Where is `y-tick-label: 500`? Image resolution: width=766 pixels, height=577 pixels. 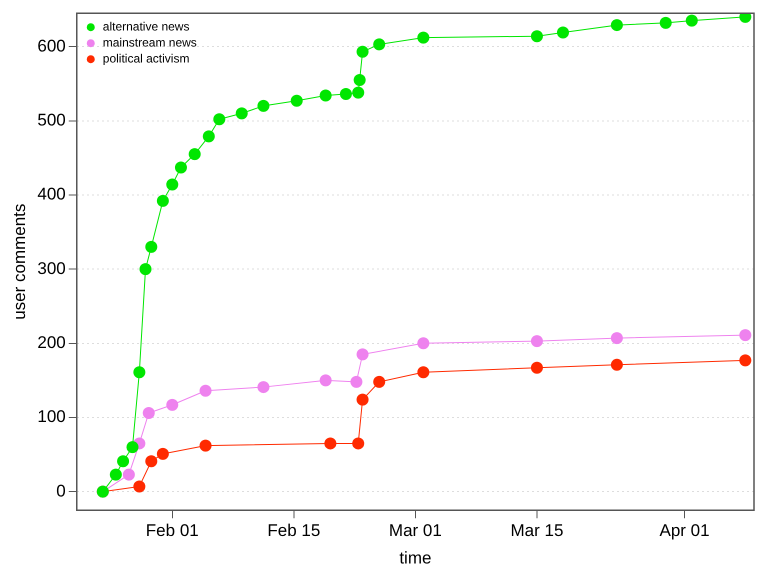
y-tick-label: 500 is located at coordinates (51, 120).